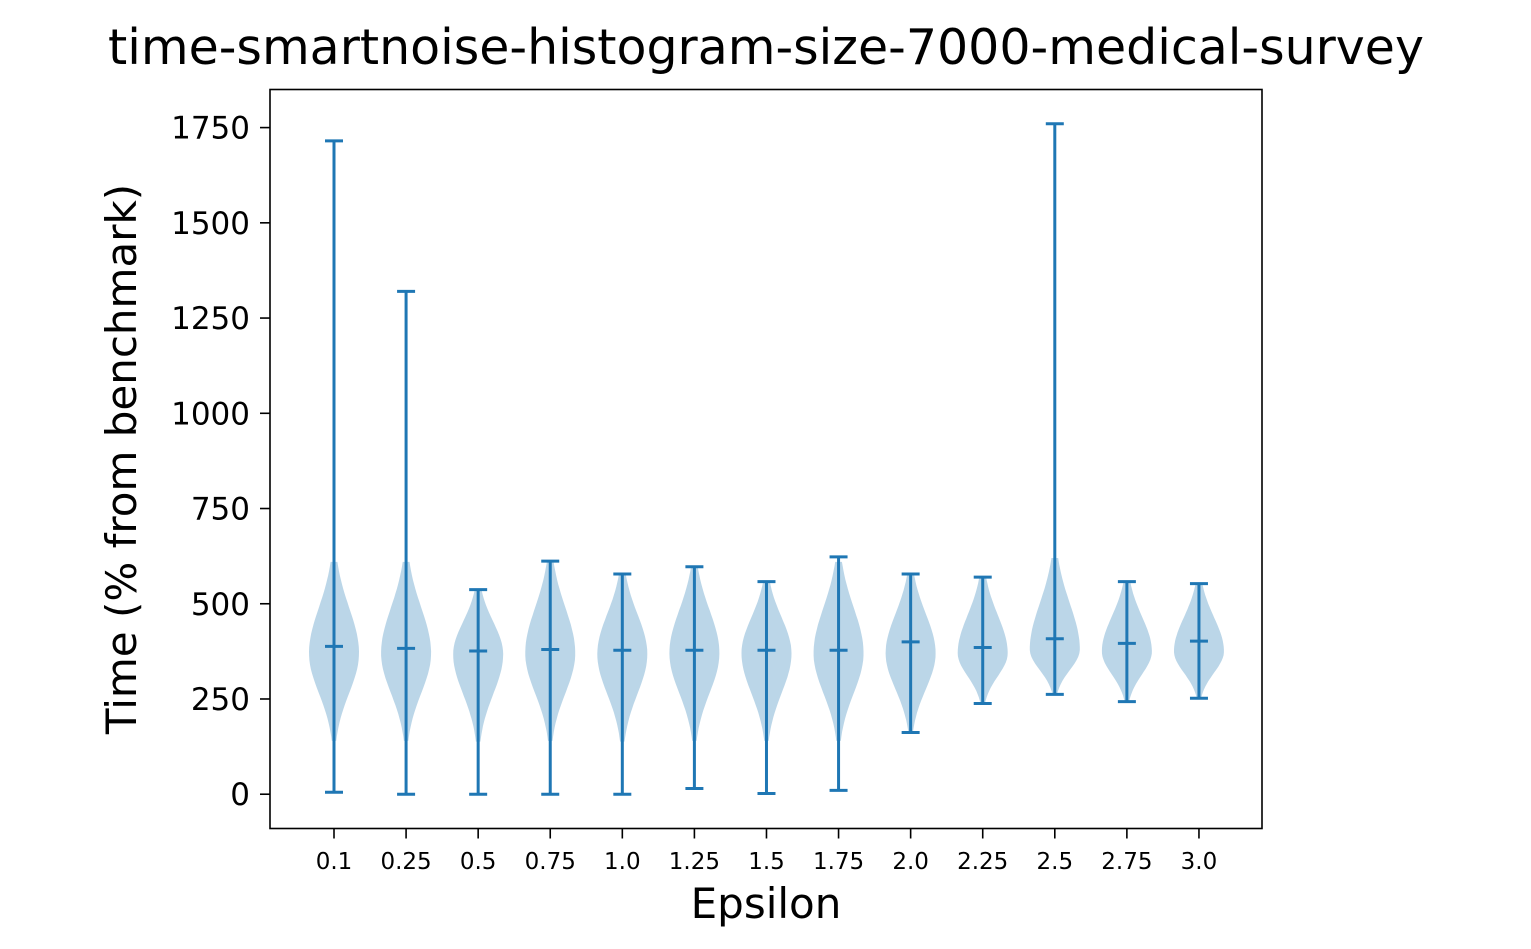 The height and width of the screenshot is (949, 1531). I want to click on x-tick-label: 0.75, so click(550, 862).